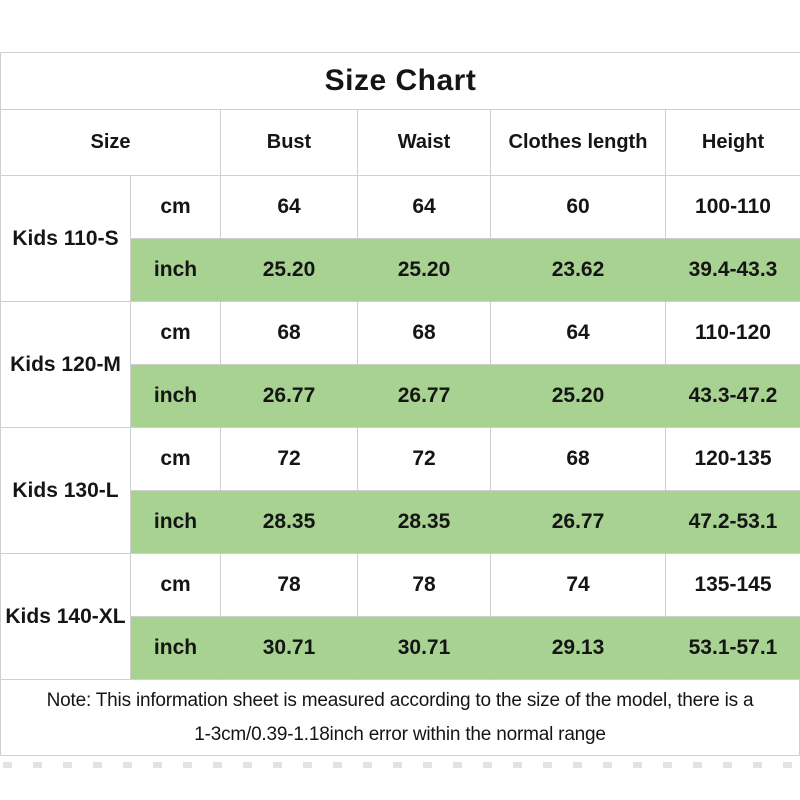  I want to click on table-row-inch: inch 25.20 25.20 23.62 39.4-43.3, so click(400, 270).